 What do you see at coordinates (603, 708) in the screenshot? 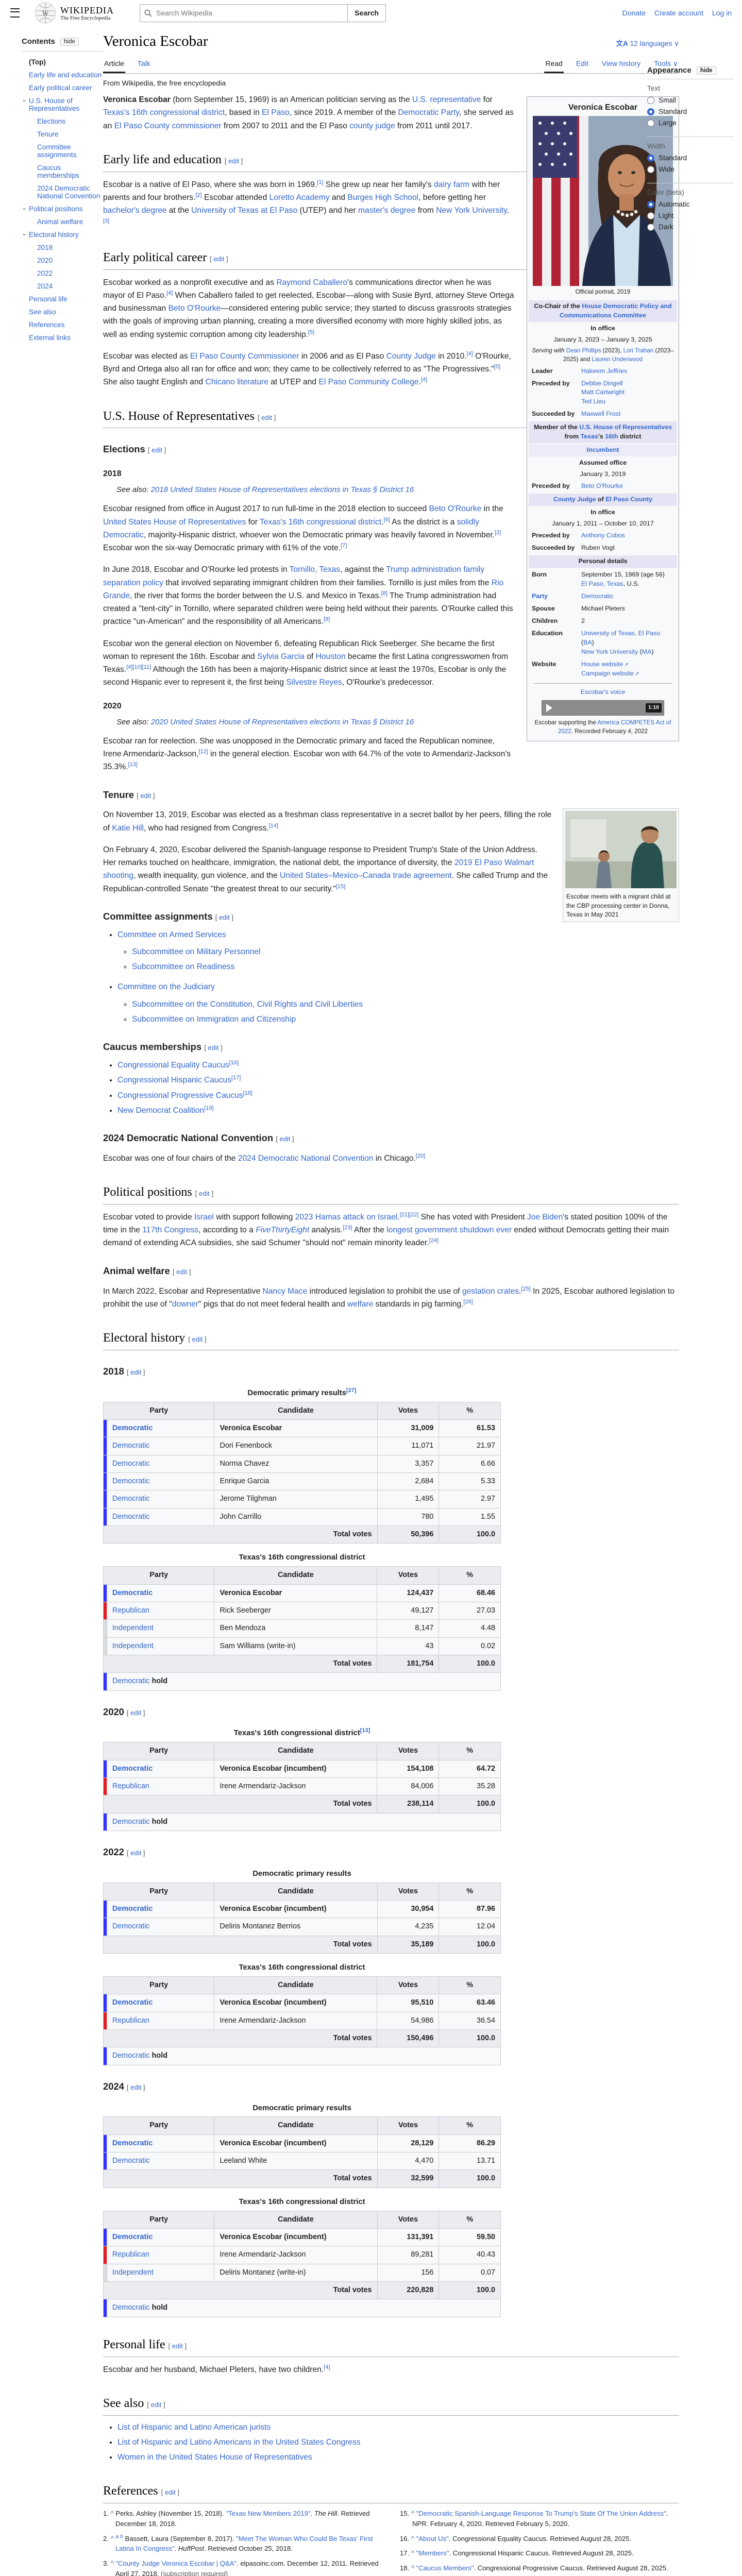
I see `audio-player: 1:10` at bounding box center [603, 708].